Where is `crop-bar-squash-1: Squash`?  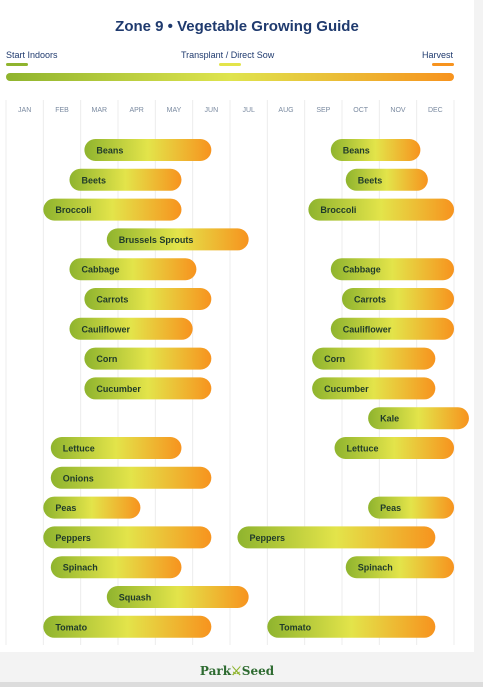 crop-bar-squash-1: Squash is located at coordinates (177, 597).